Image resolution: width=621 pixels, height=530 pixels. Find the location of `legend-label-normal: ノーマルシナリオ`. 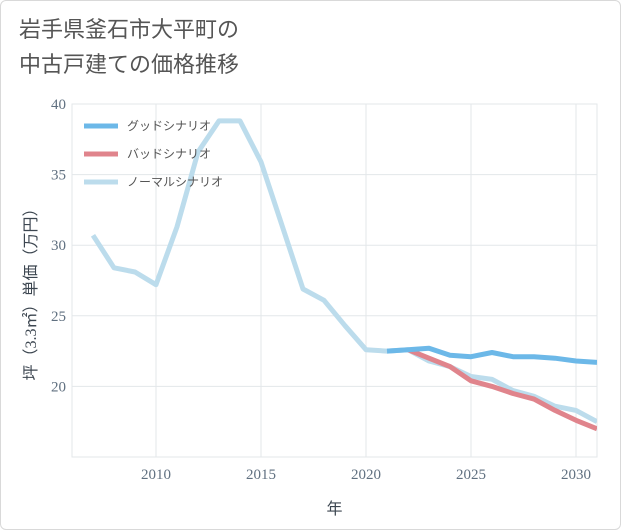

legend-label-normal: ノーマルシナリオ is located at coordinates (175, 182).